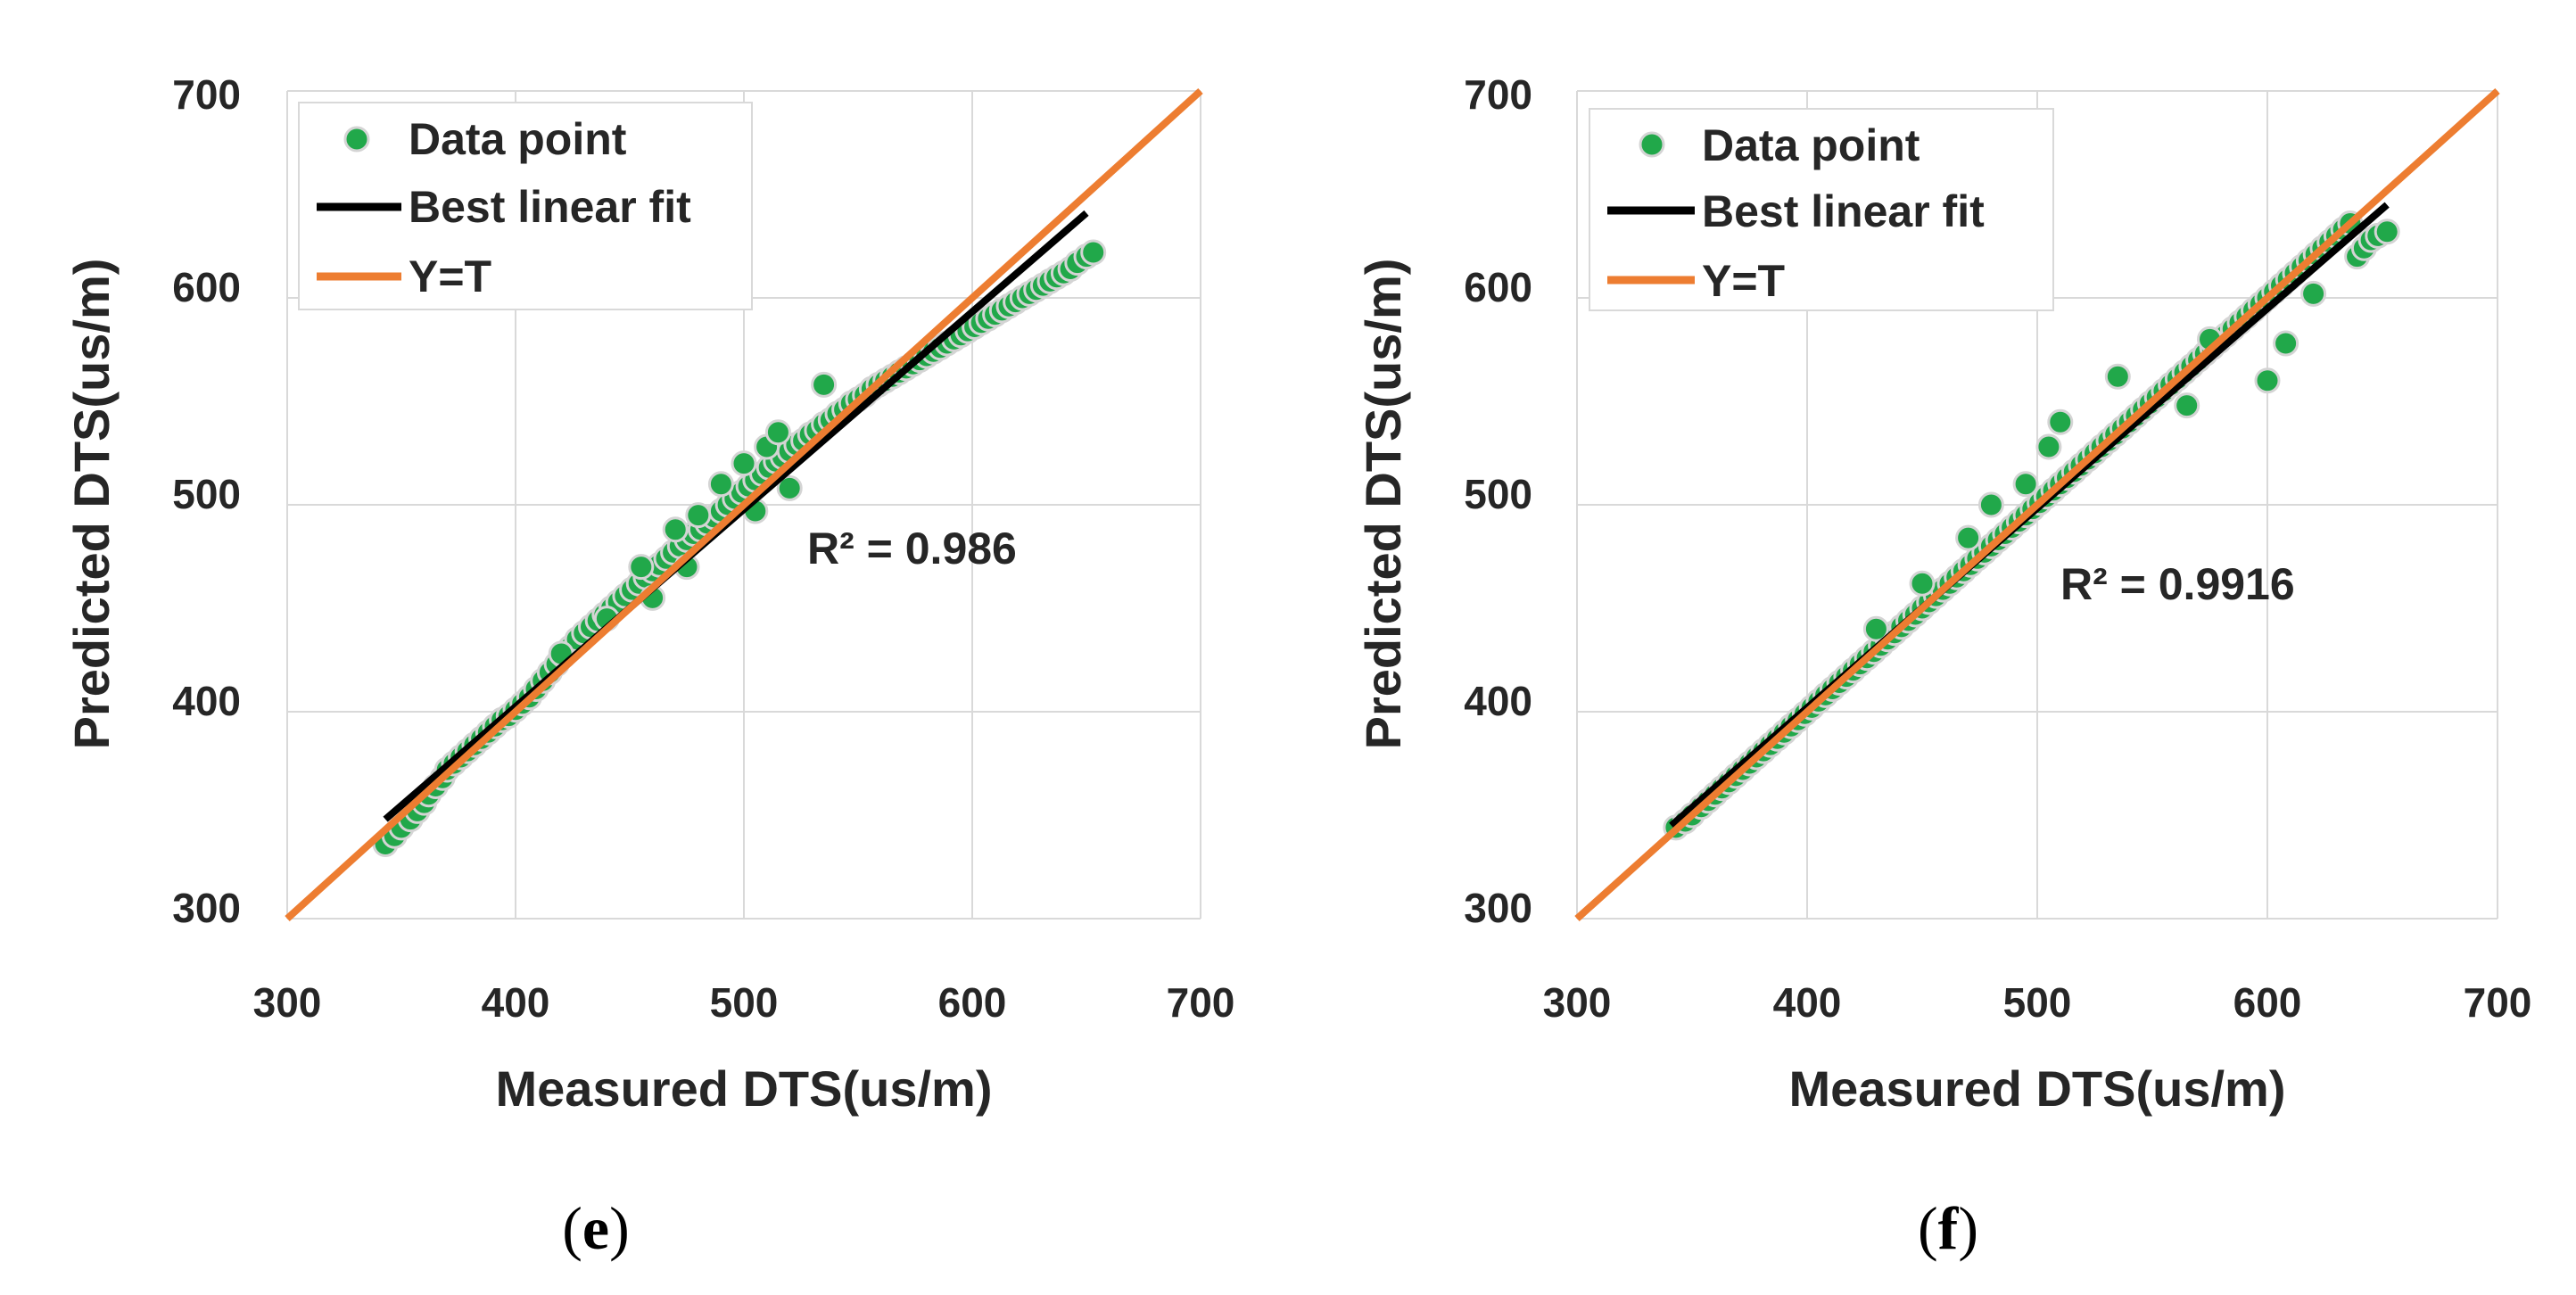  I want to click on panel-label-f: f, so click(1949, 1228).